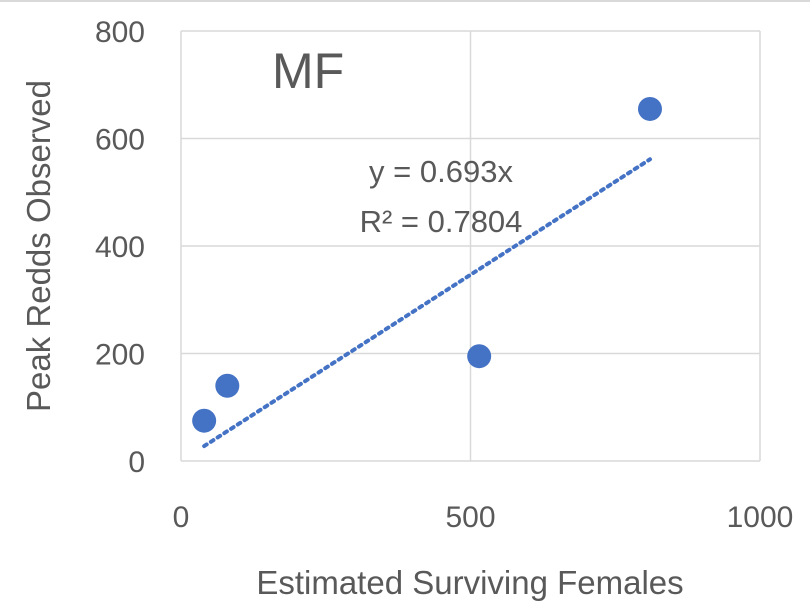 The image size is (810, 608). What do you see at coordinates (405, 1) in the screenshot?
I see `top-border-line` at bounding box center [405, 1].